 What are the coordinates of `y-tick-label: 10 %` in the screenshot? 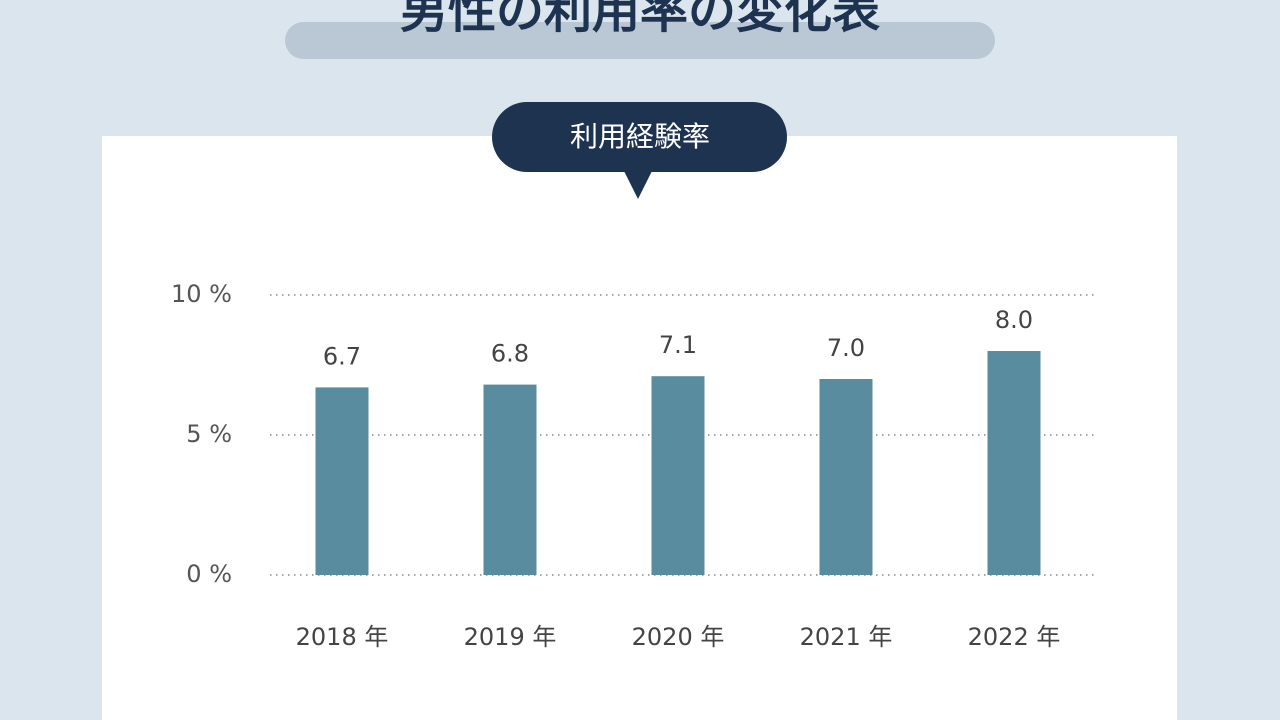 It's located at (201, 294).